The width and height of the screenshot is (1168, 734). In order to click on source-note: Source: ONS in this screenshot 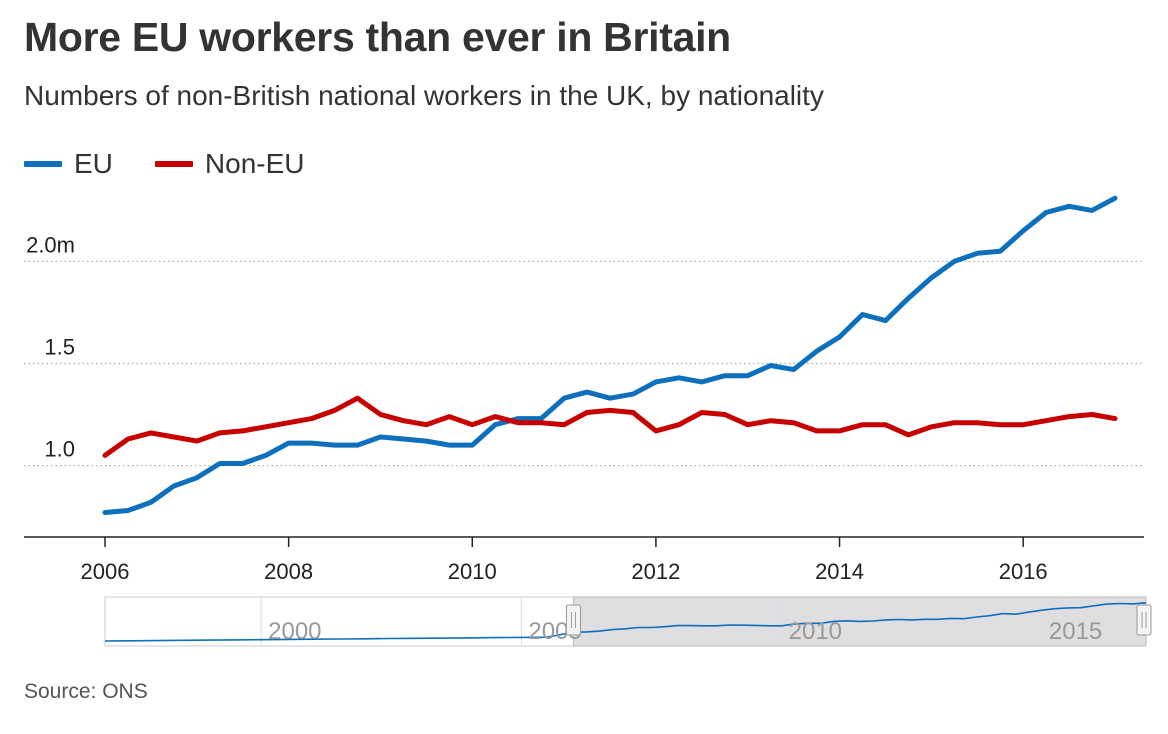, I will do `click(86, 691)`.